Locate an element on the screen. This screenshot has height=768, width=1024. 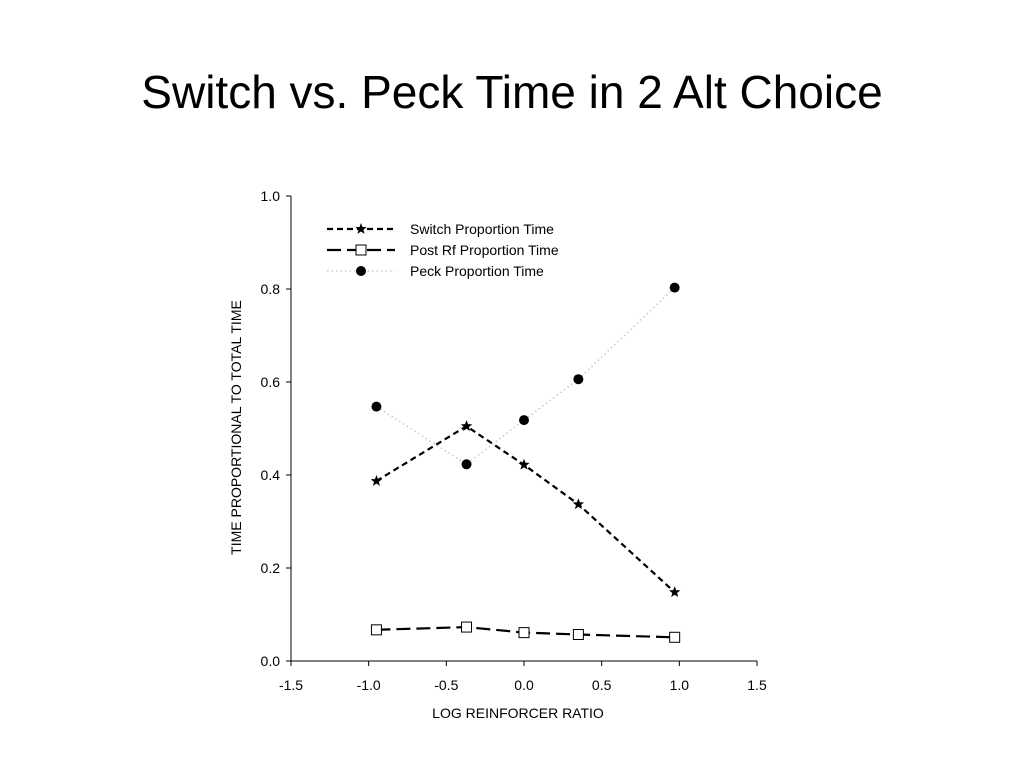
x-tick-label: 0.0 is located at coordinates (524, 685).